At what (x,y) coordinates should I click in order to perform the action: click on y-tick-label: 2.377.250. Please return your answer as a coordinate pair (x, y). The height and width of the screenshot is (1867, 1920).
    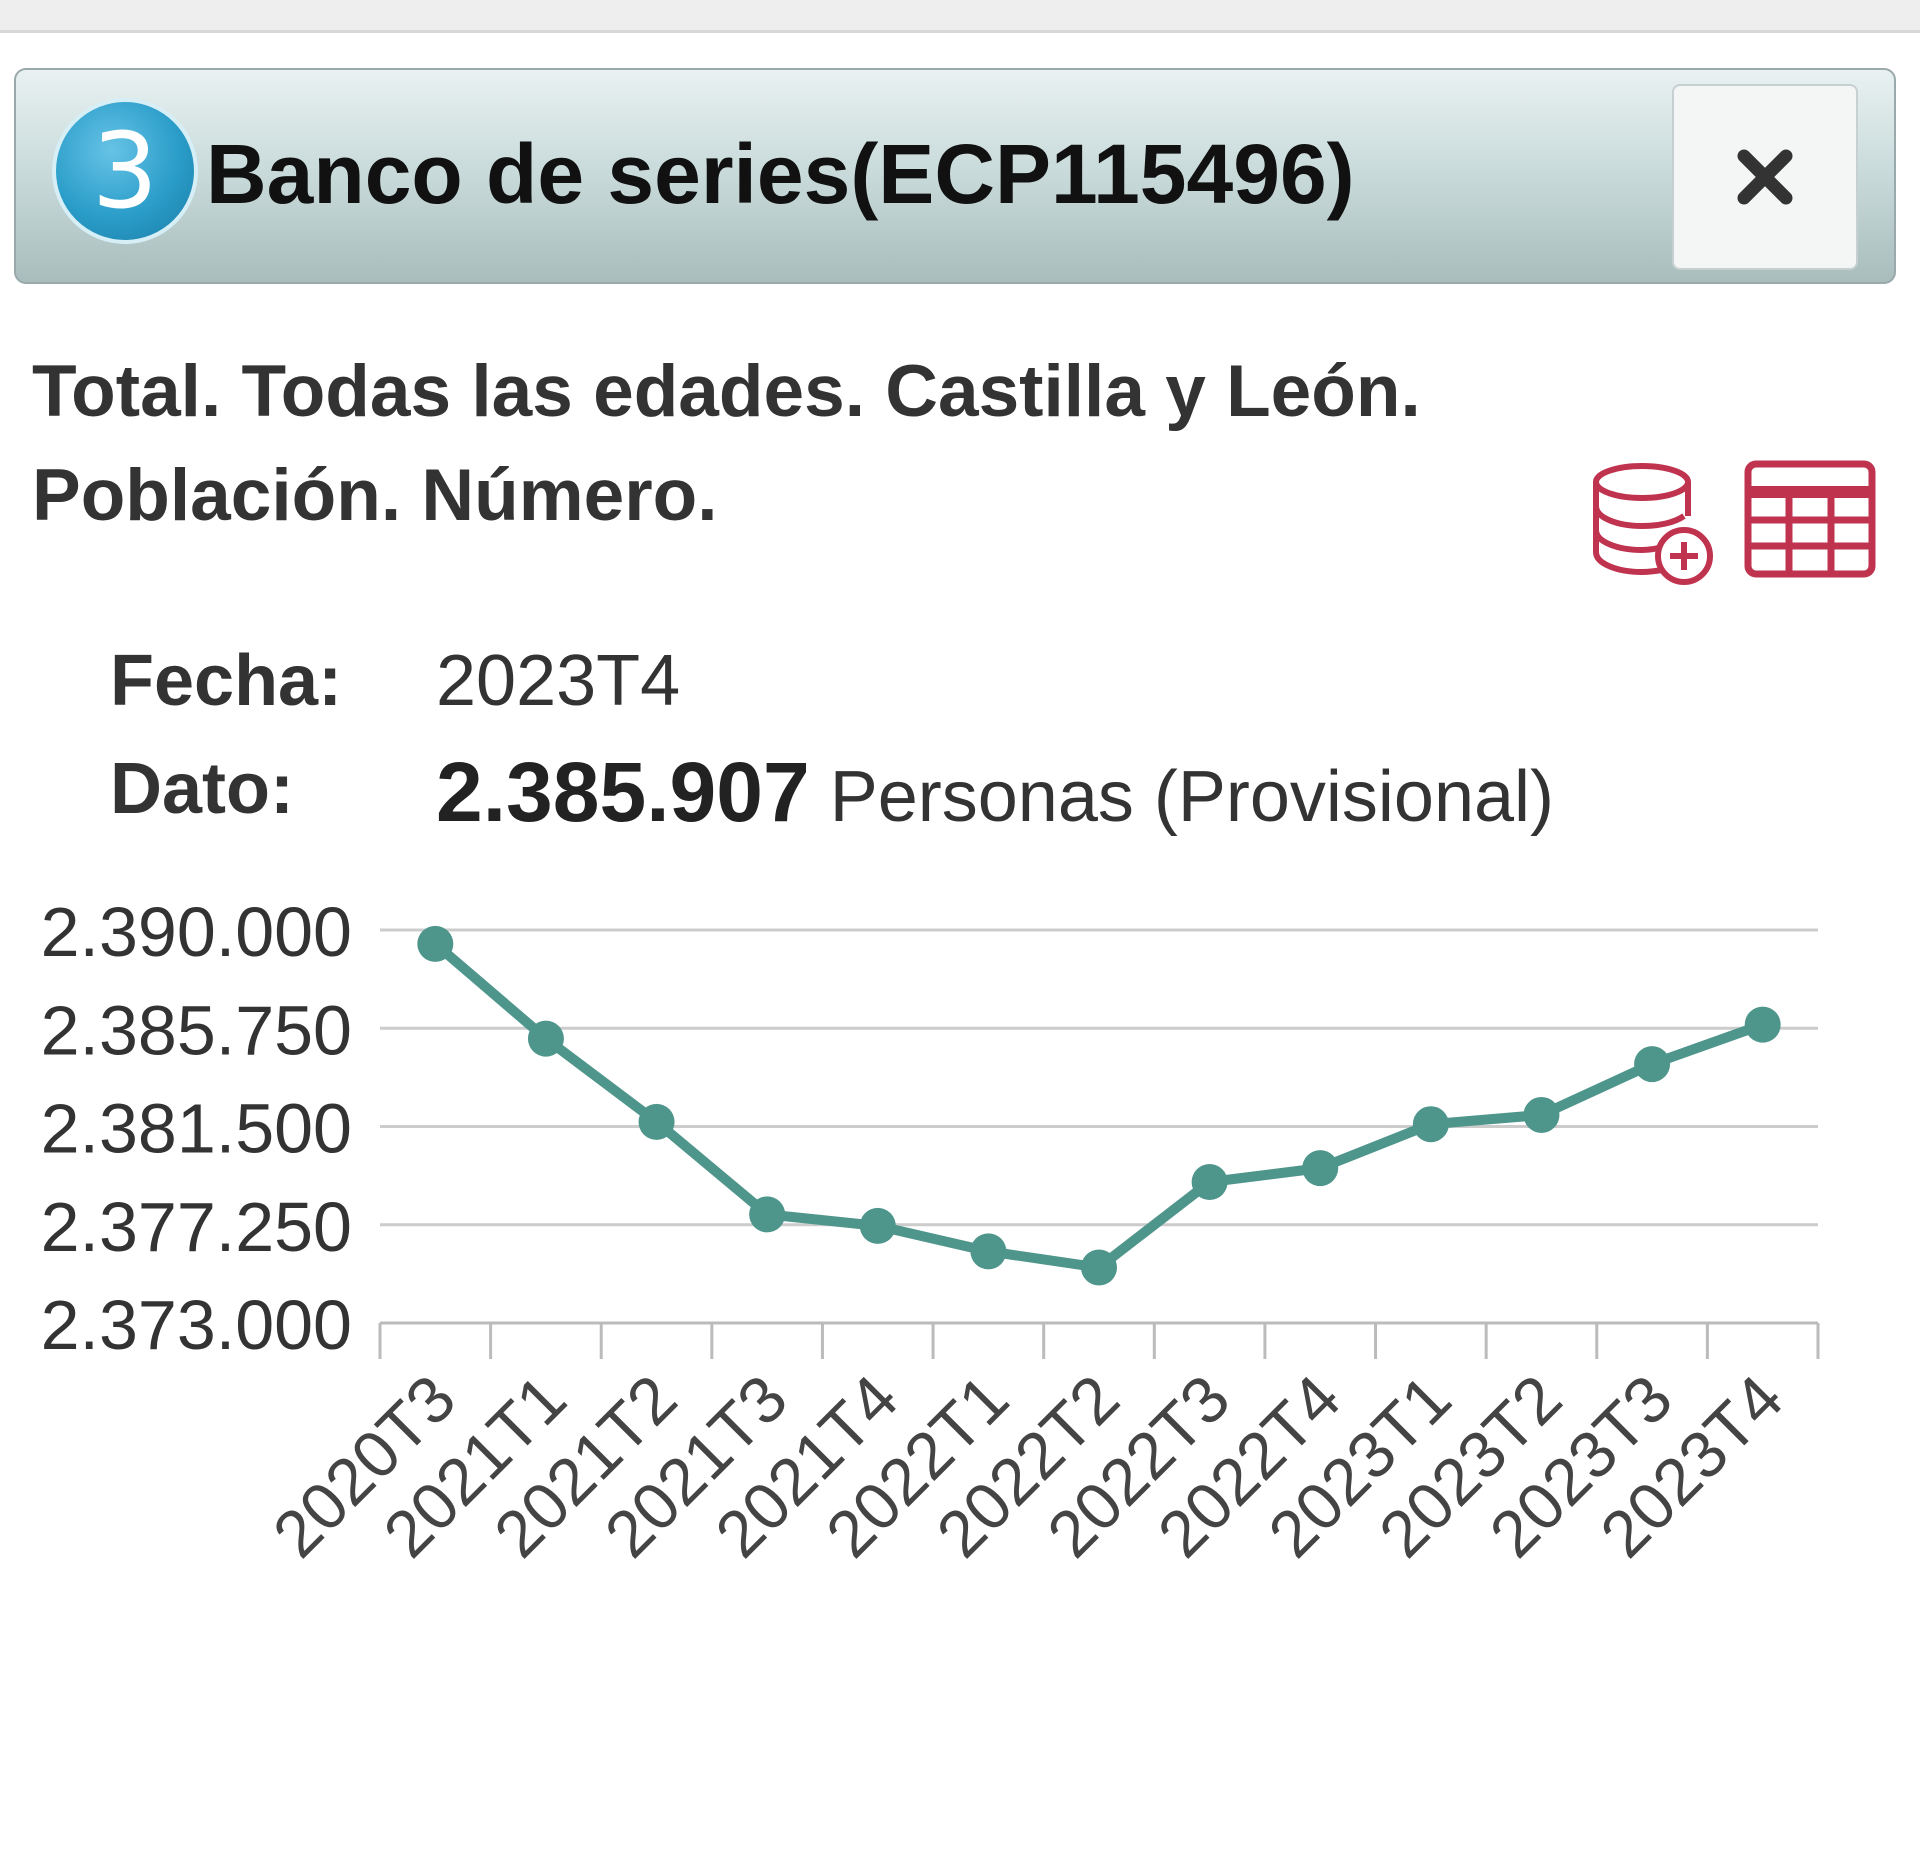
    Looking at the image, I should click on (196, 1227).